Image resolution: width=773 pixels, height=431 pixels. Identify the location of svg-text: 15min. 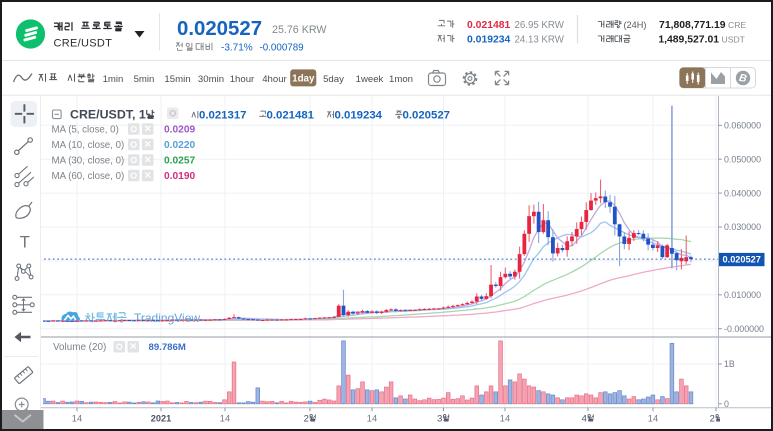
(177, 79).